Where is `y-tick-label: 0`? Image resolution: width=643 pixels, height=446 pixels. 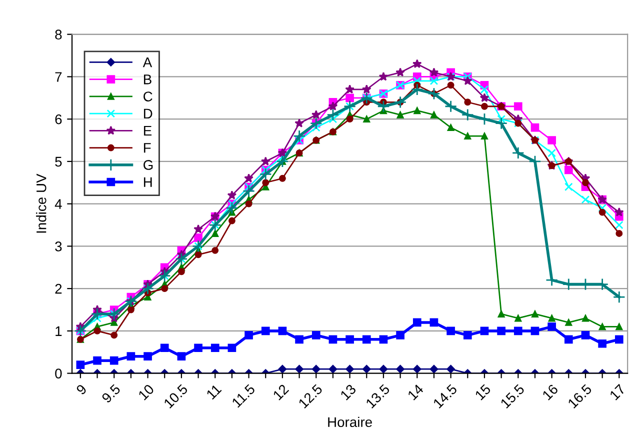
y-tick-label: 0 is located at coordinates (58, 373).